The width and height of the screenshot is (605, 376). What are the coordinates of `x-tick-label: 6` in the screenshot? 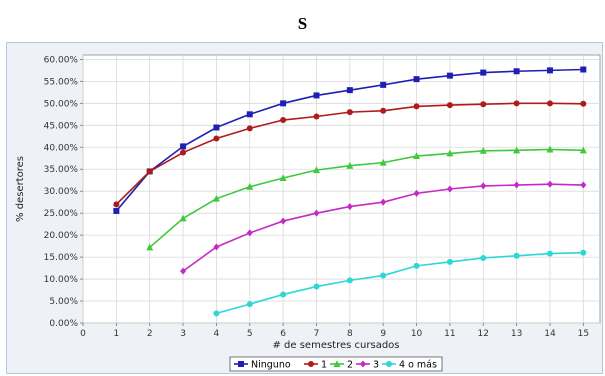 It's located at (283, 334).